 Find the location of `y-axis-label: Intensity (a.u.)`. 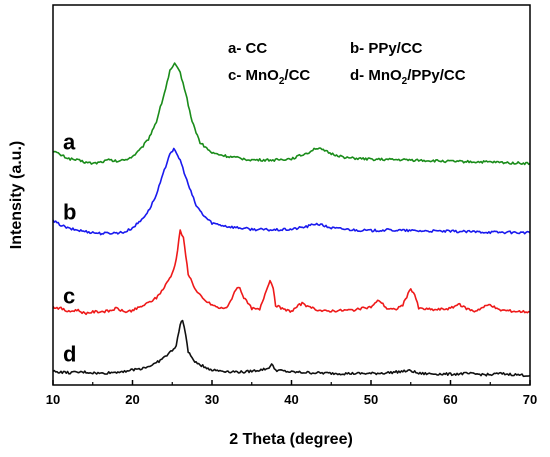

y-axis-label: Intensity (a.u.) is located at coordinates (16, 195).